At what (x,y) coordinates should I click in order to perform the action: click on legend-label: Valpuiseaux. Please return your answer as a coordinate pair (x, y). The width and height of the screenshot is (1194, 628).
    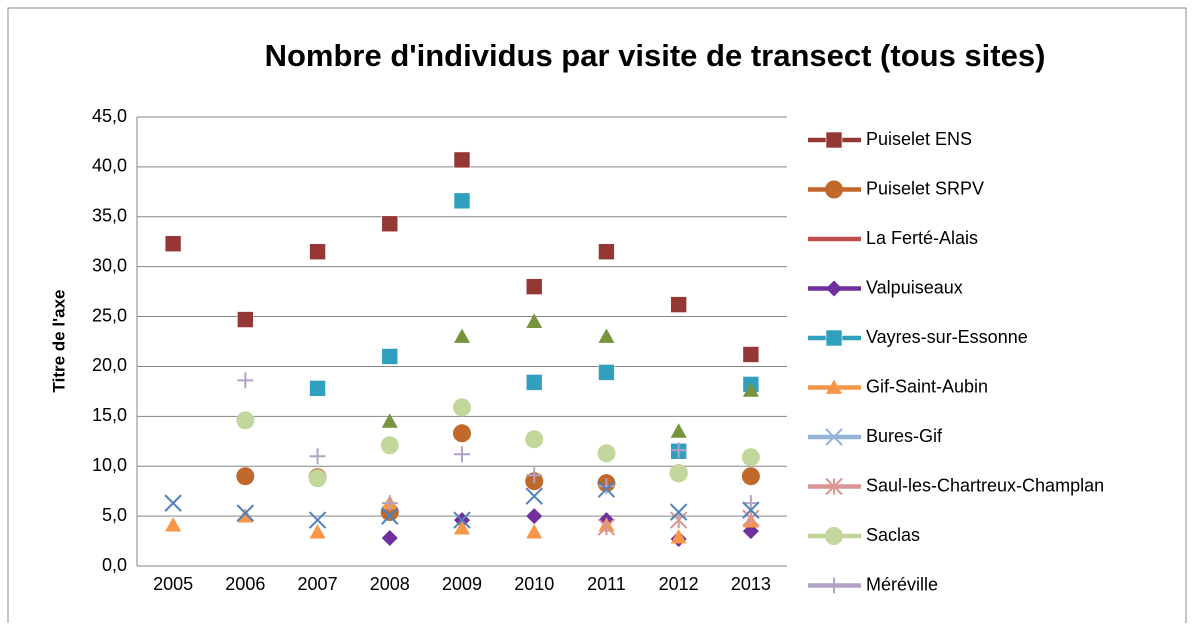
    Looking at the image, I should click on (914, 287).